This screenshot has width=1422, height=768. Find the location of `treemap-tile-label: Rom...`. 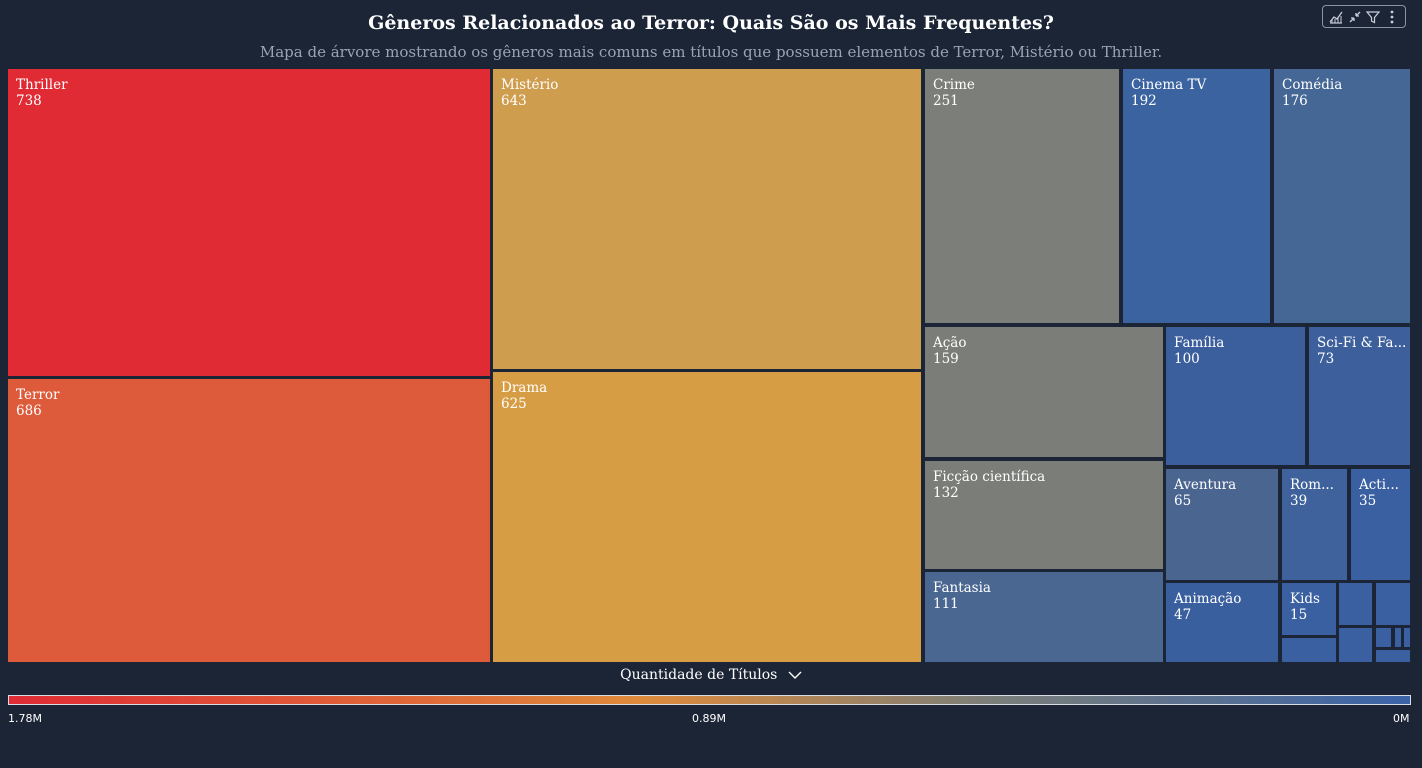

treemap-tile-label: Rom... is located at coordinates (1312, 485).